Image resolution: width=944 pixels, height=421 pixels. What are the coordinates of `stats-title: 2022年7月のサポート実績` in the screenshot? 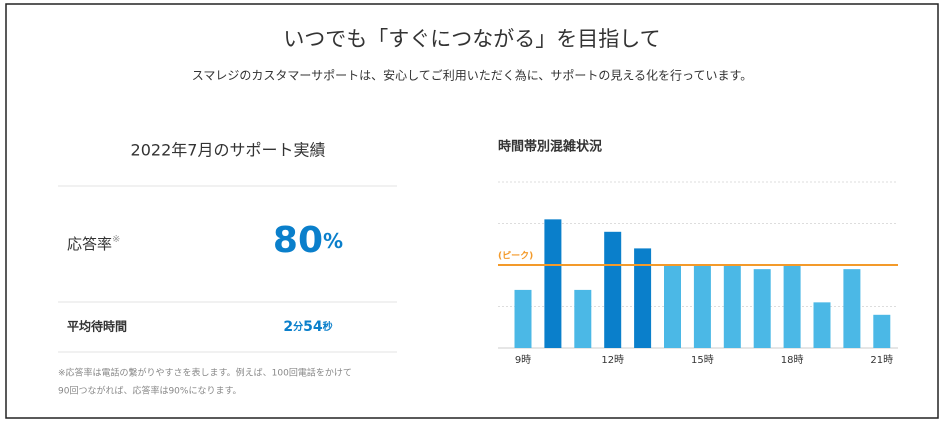 It's located at (228, 150).